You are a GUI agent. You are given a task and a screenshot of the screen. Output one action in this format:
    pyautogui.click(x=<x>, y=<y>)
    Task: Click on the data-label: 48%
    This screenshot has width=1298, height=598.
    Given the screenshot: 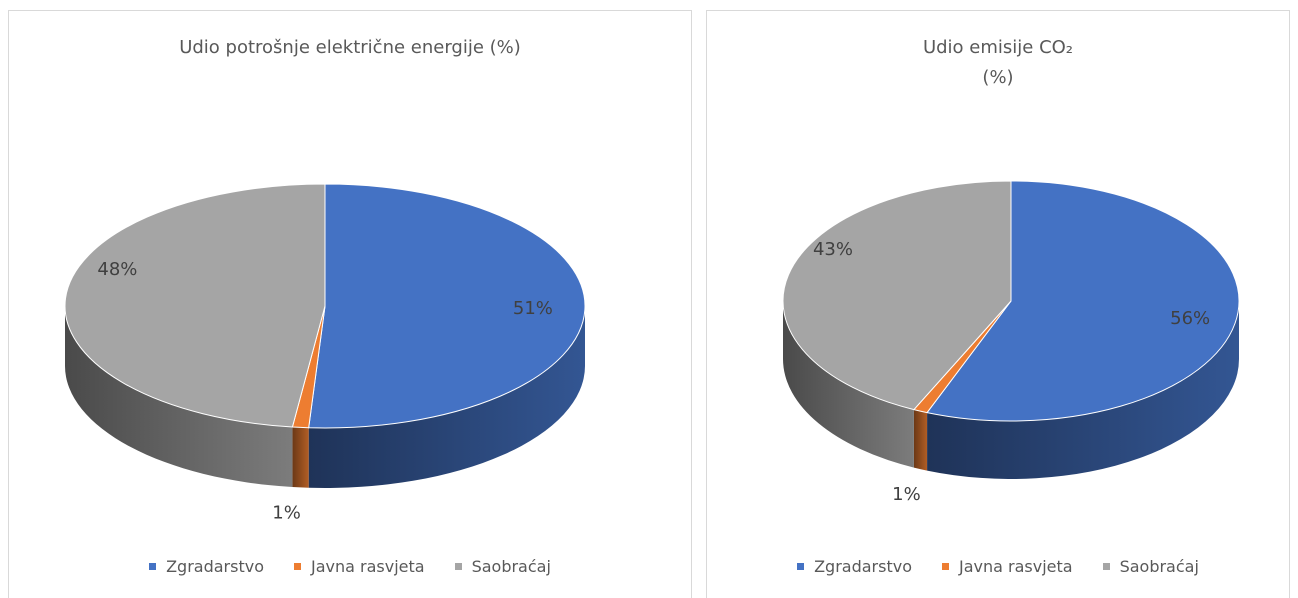 What is the action you would take?
    pyautogui.click(x=117, y=269)
    